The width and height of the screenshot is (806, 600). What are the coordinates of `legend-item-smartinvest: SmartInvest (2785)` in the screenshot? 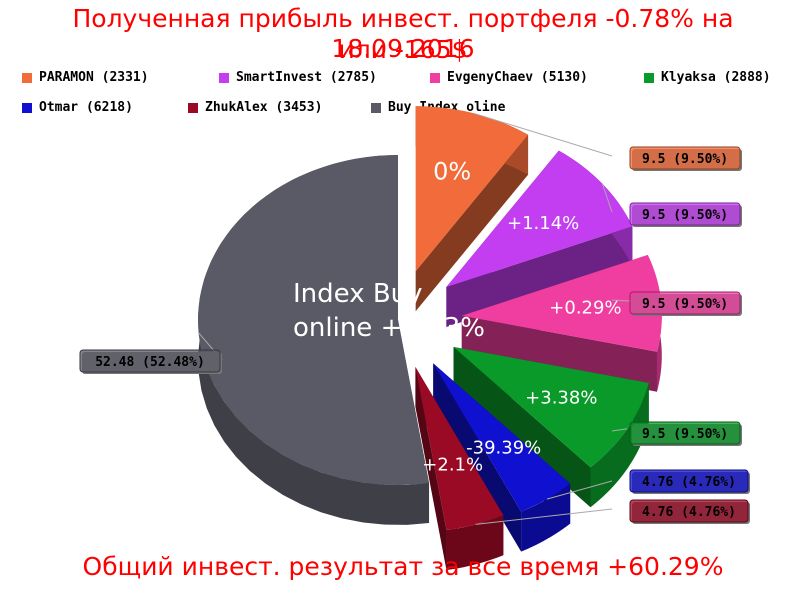 It's located at (298, 77).